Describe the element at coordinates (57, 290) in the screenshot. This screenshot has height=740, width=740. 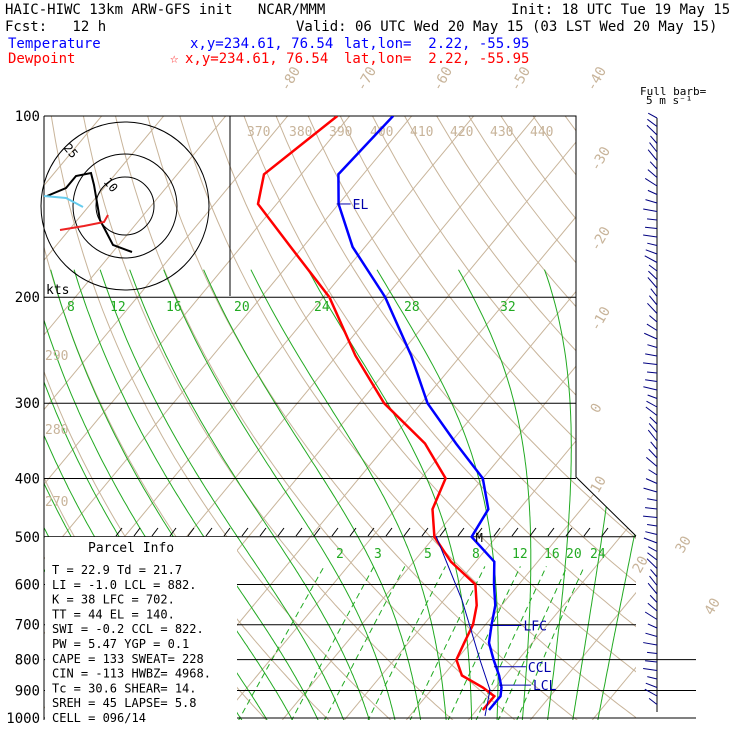
I see `hodograph-kts-label: kts` at that location.